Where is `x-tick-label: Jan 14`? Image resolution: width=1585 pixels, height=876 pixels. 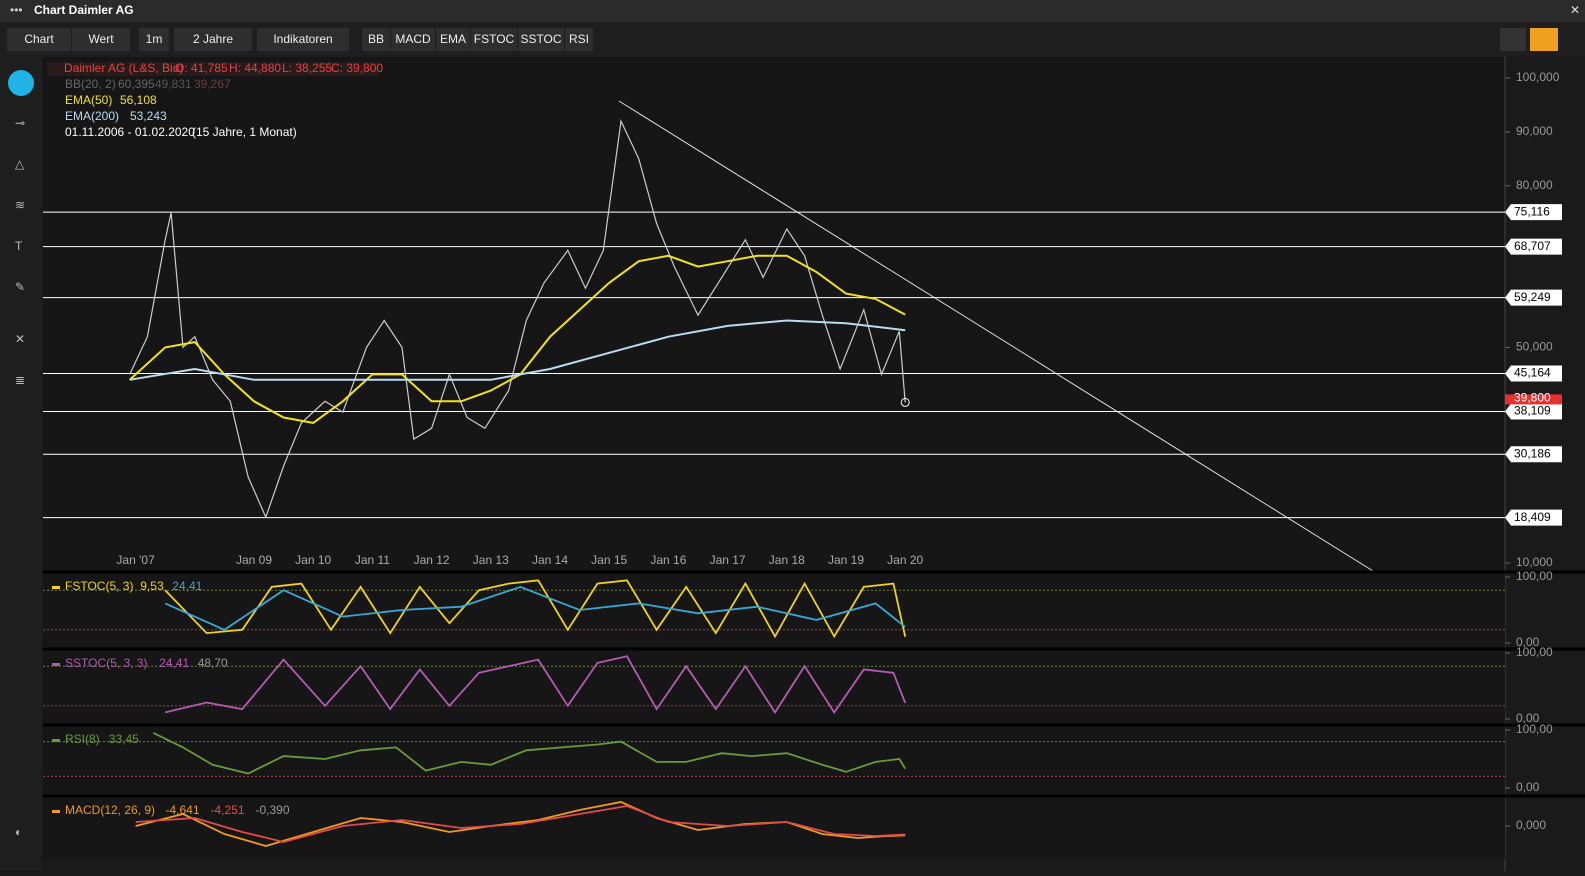
x-tick-label: Jan 14 is located at coordinates (550, 560).